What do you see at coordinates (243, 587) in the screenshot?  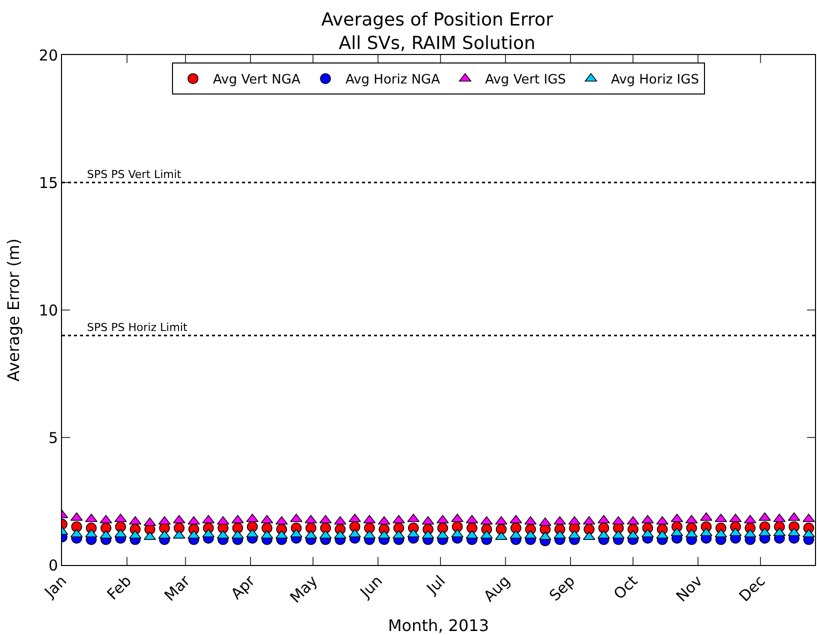 I see `x-tick-label: Apr` at bounding box center [243, 587].